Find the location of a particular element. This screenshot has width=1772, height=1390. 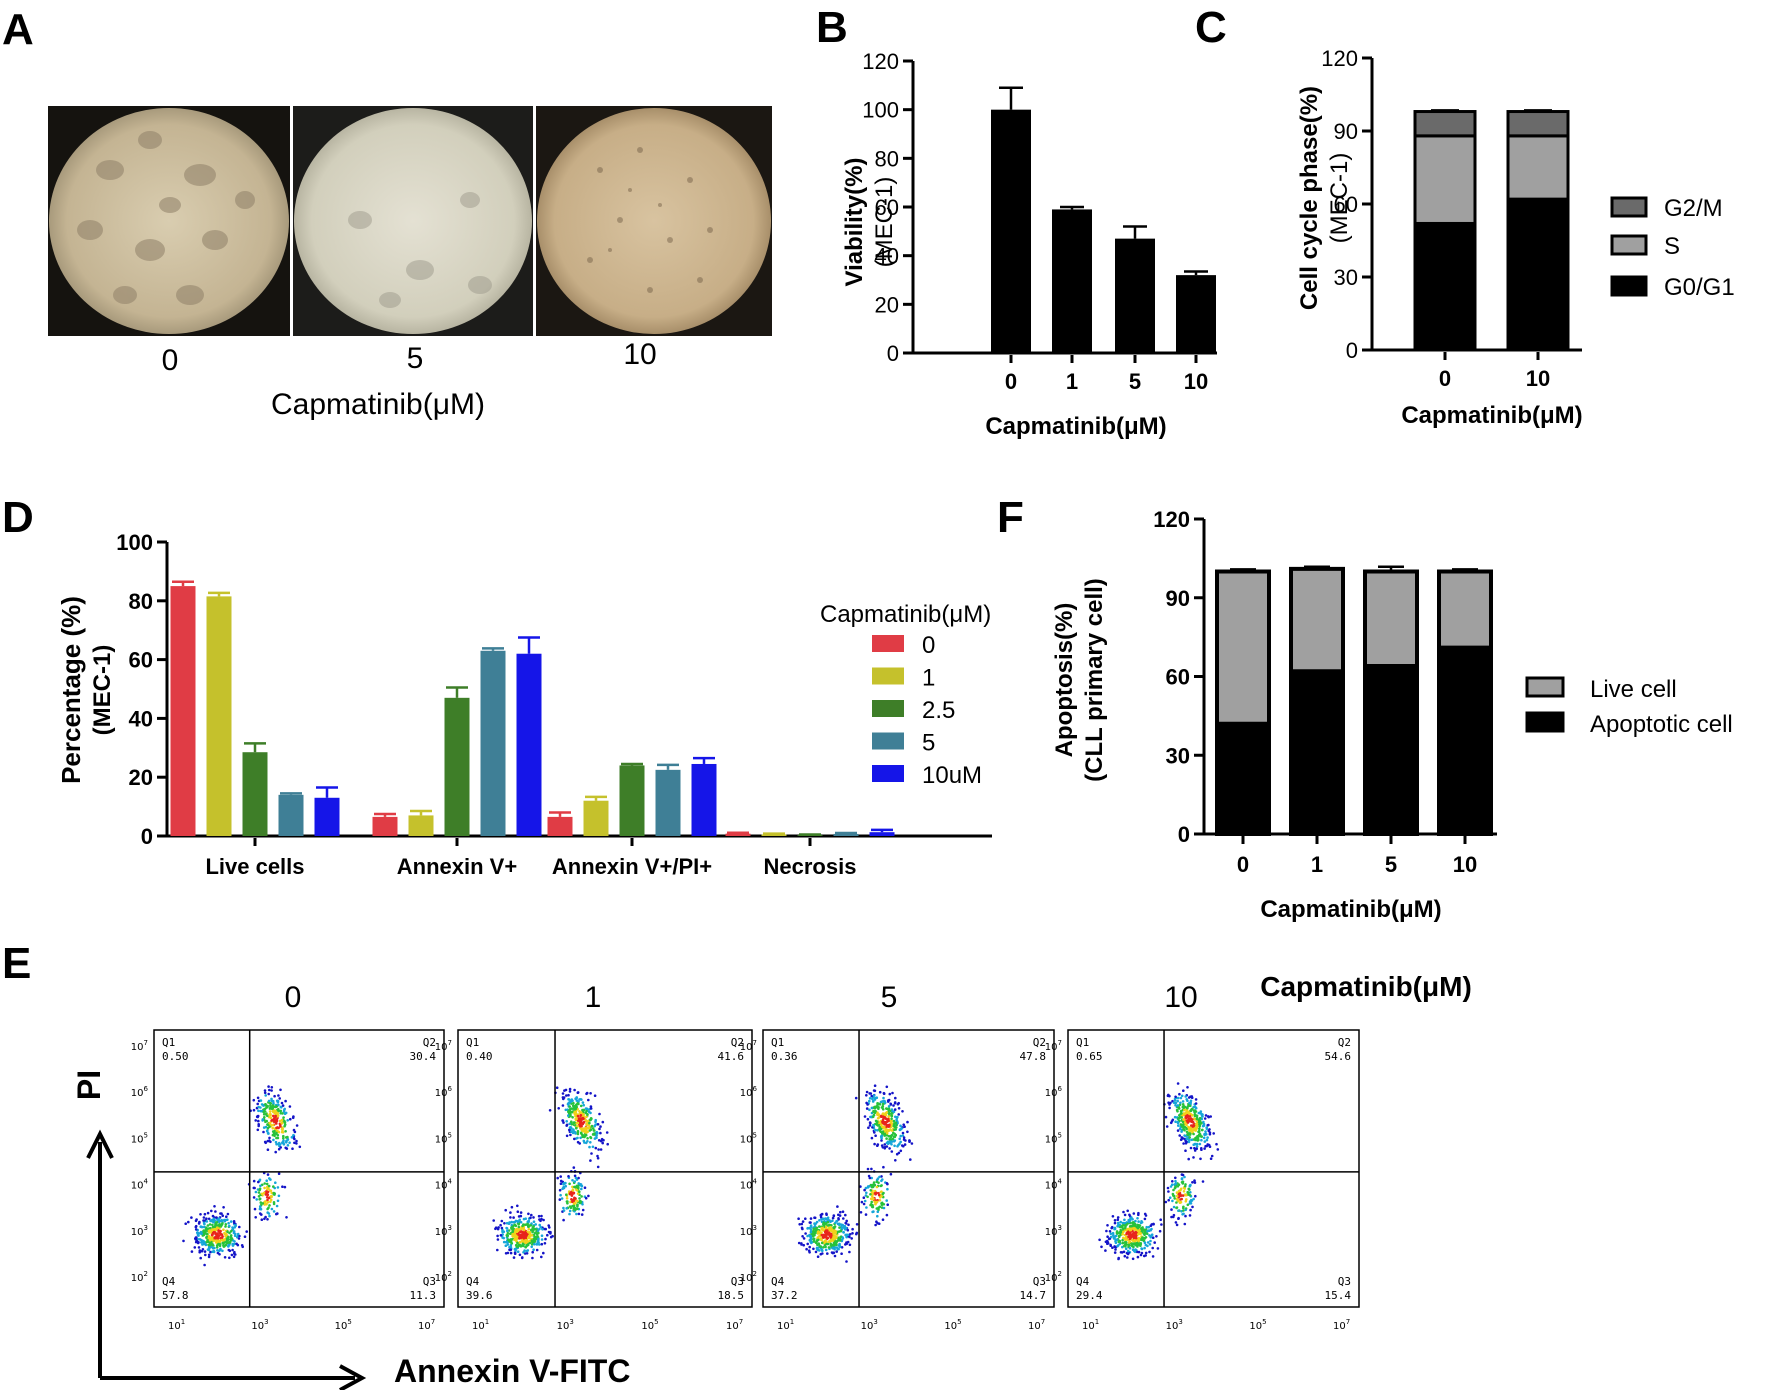

e-q2-value: 41.6 is located at coordinates (731, 1056).